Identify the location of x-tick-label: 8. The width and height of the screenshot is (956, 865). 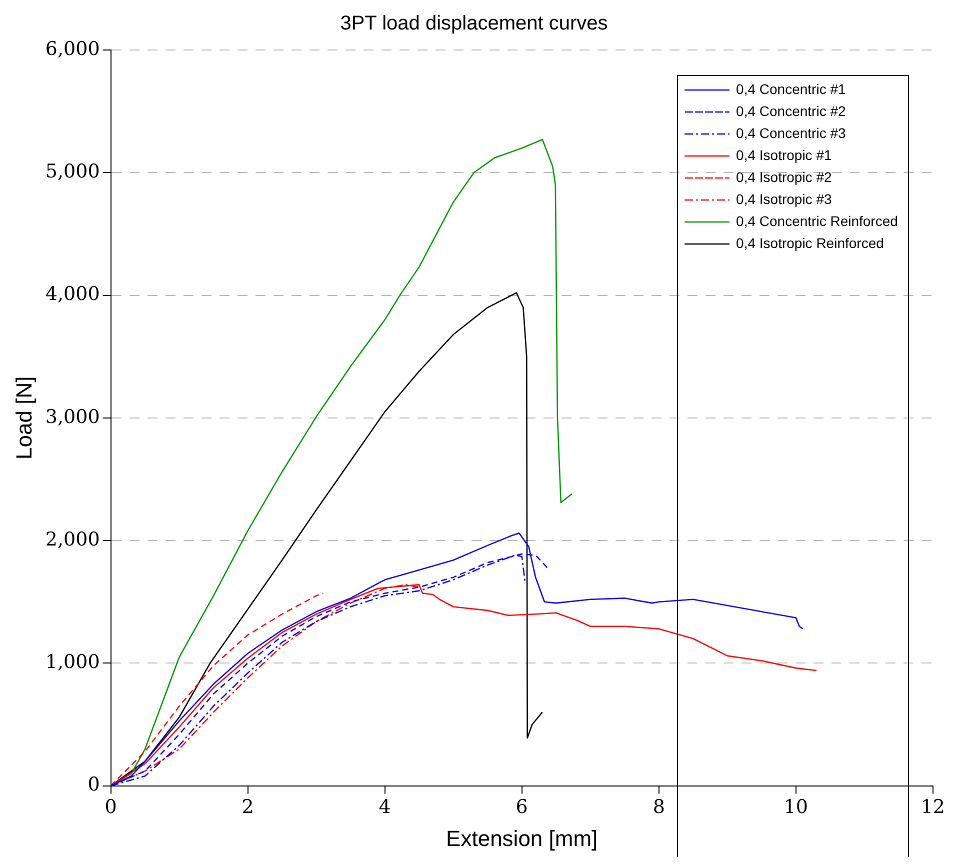
(658, 807).